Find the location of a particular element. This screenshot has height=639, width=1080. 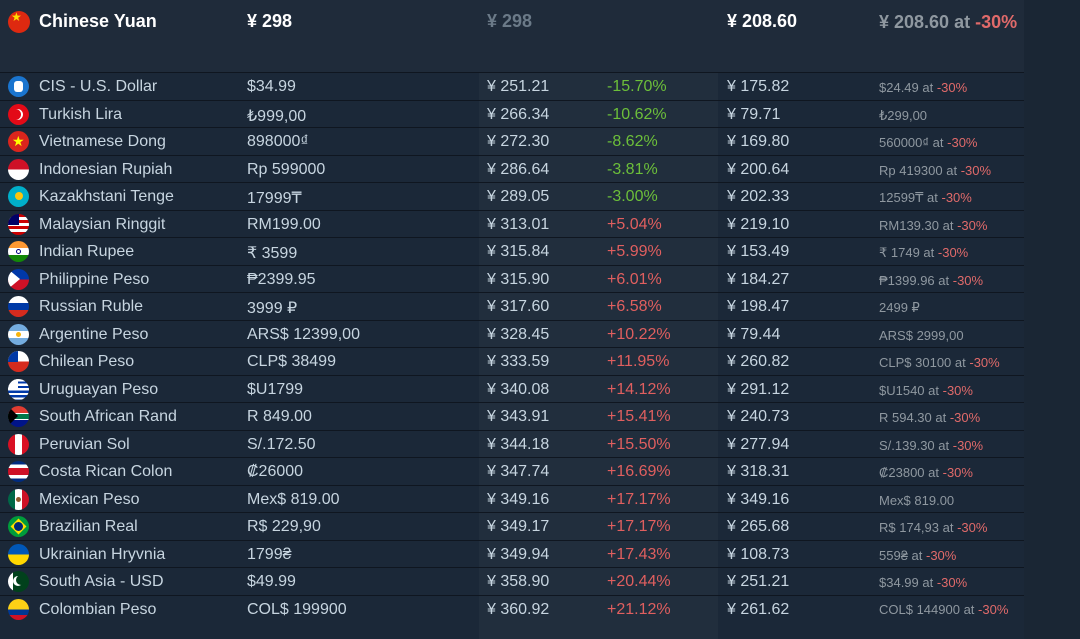

local-sale-price: 559₴ at -30% is located at coordinates (917, 555).